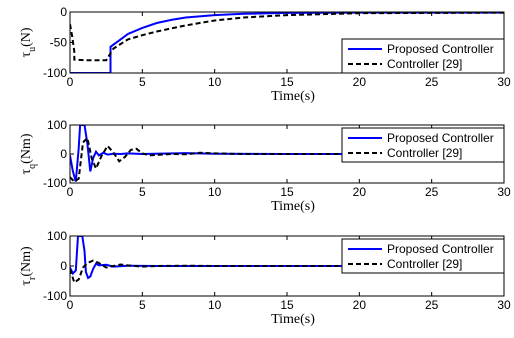 The image size is (514, 338). I want to click on y-axis-label: τu(N), so click(28, 42).